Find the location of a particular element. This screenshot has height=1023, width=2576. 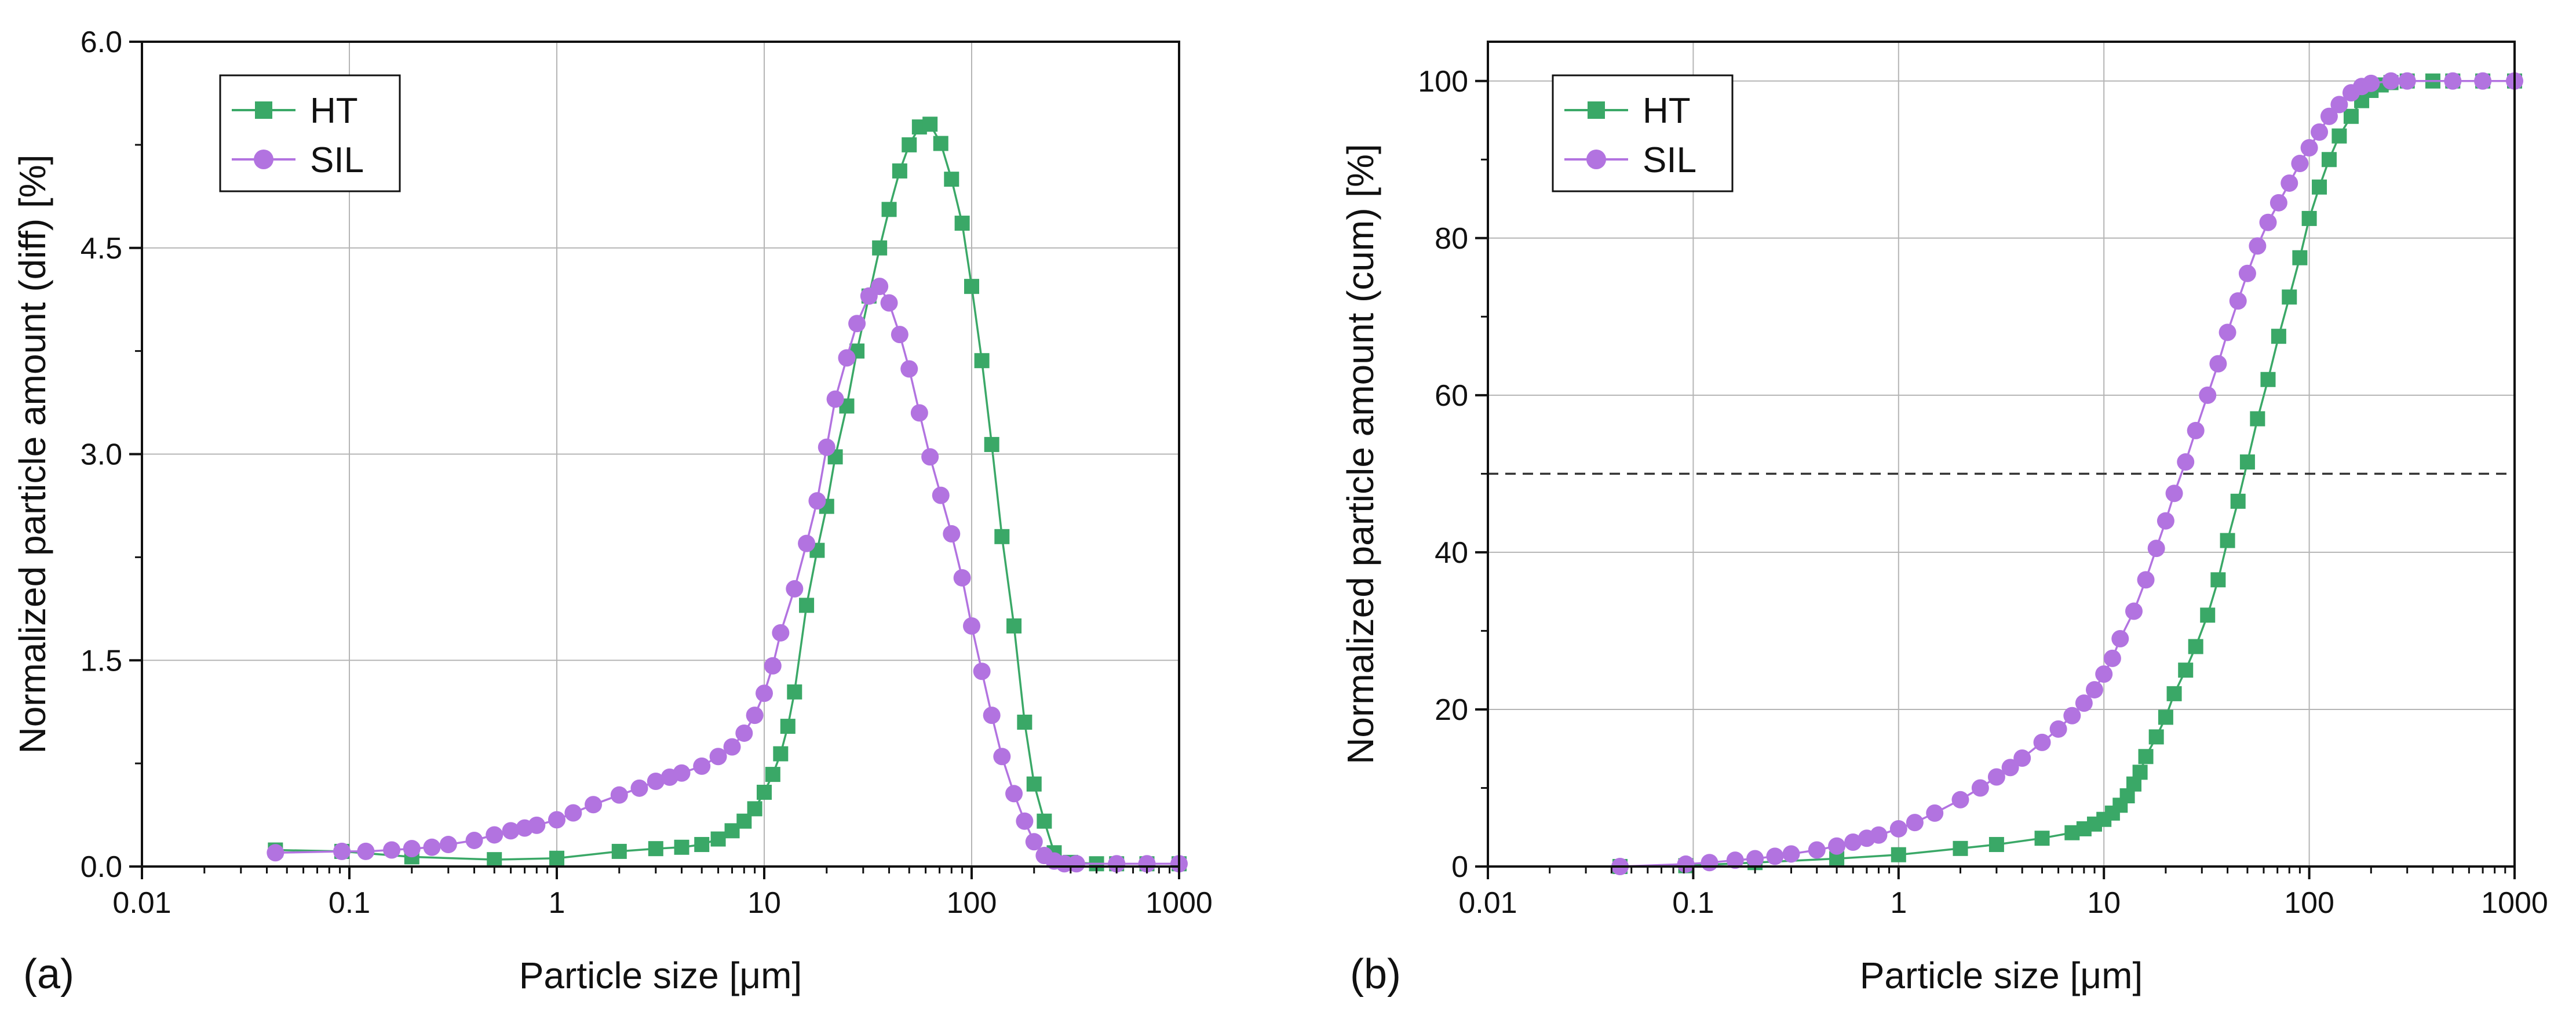

legend-box is located at coordinates (1643, 133).